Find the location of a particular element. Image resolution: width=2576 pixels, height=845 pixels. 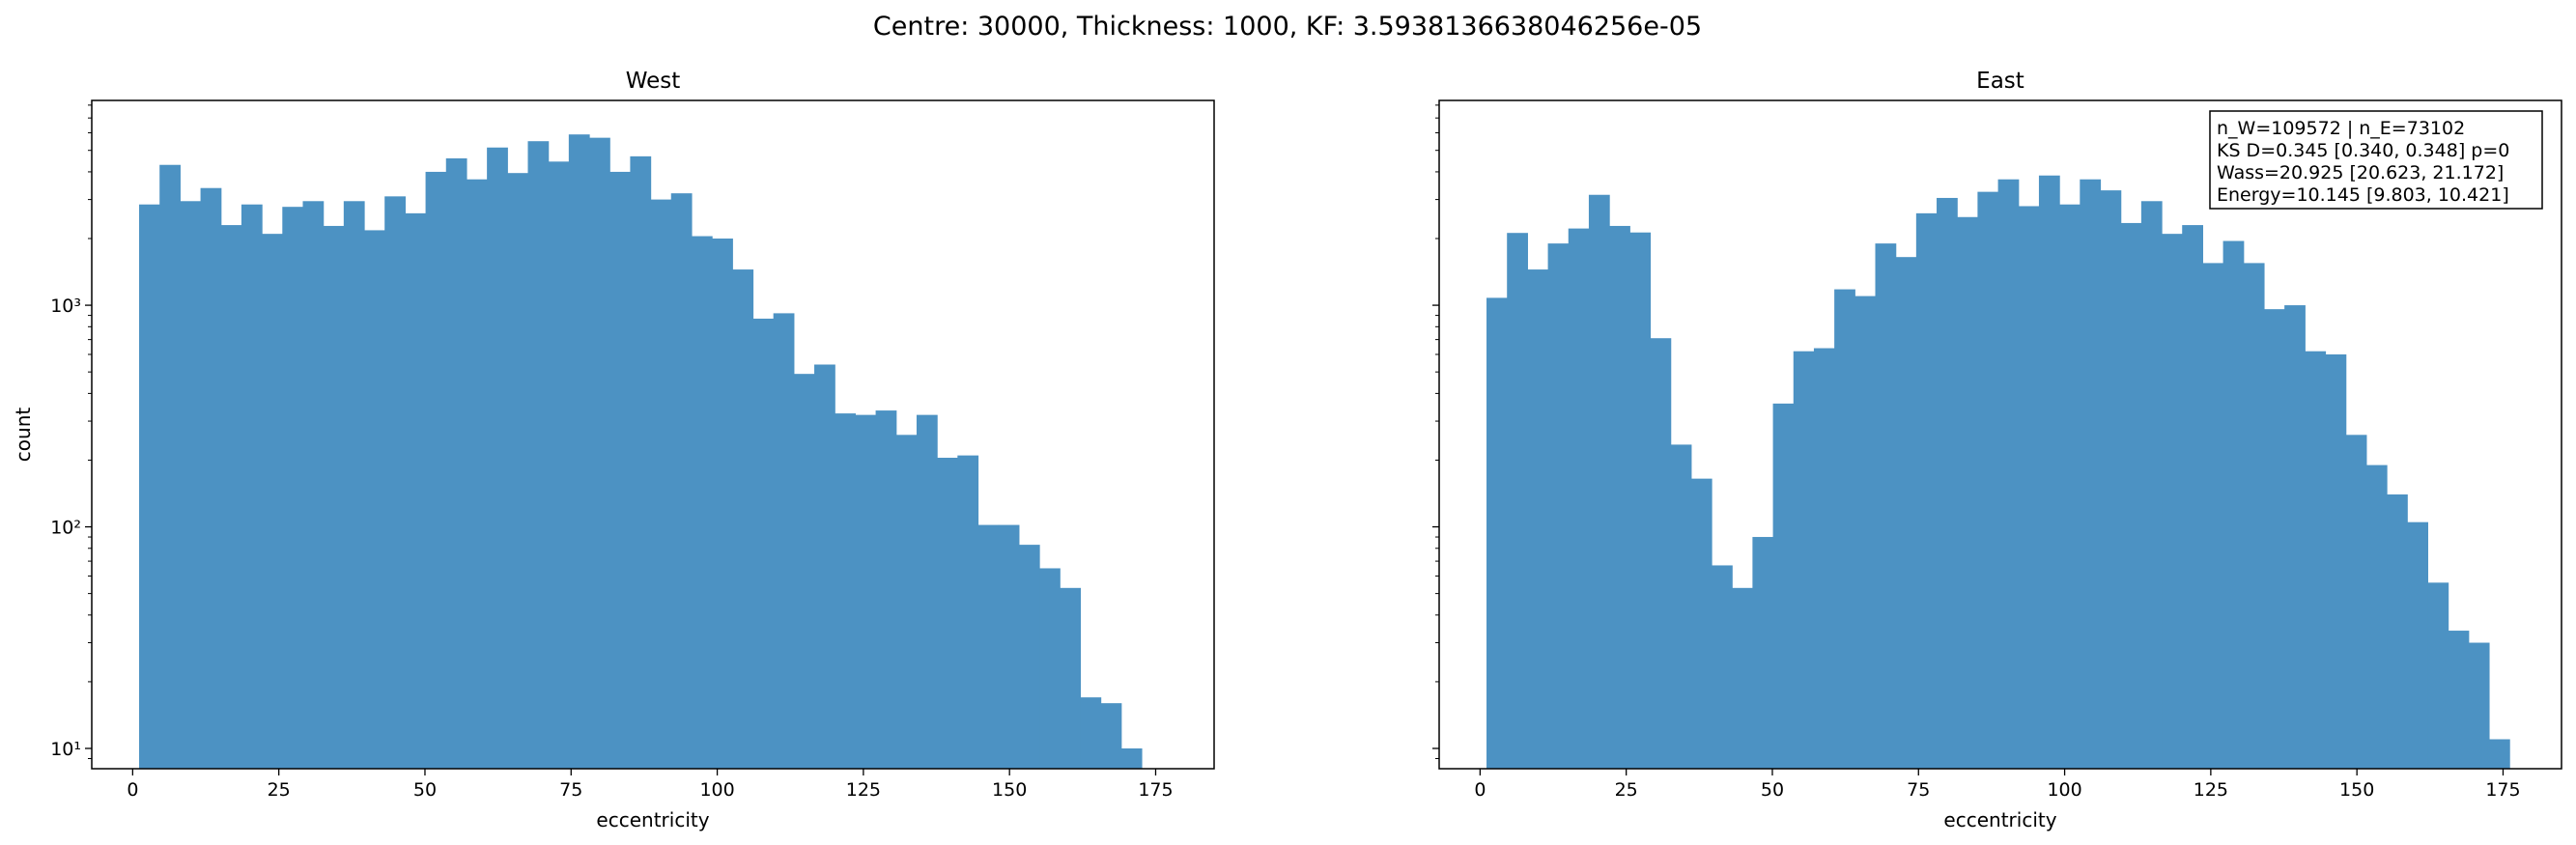

east-x-axis-label: eccentricity is located at coordinates (1999, 819).